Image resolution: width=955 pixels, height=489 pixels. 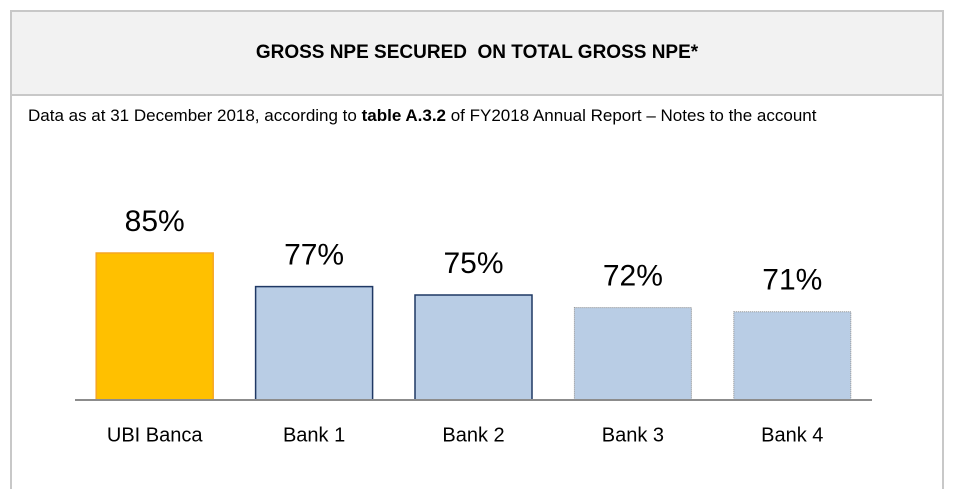 What do you see at coordinates (473, 263) in the screenshot?
I see `value-label: 75%` at bounding box center [473, 263].